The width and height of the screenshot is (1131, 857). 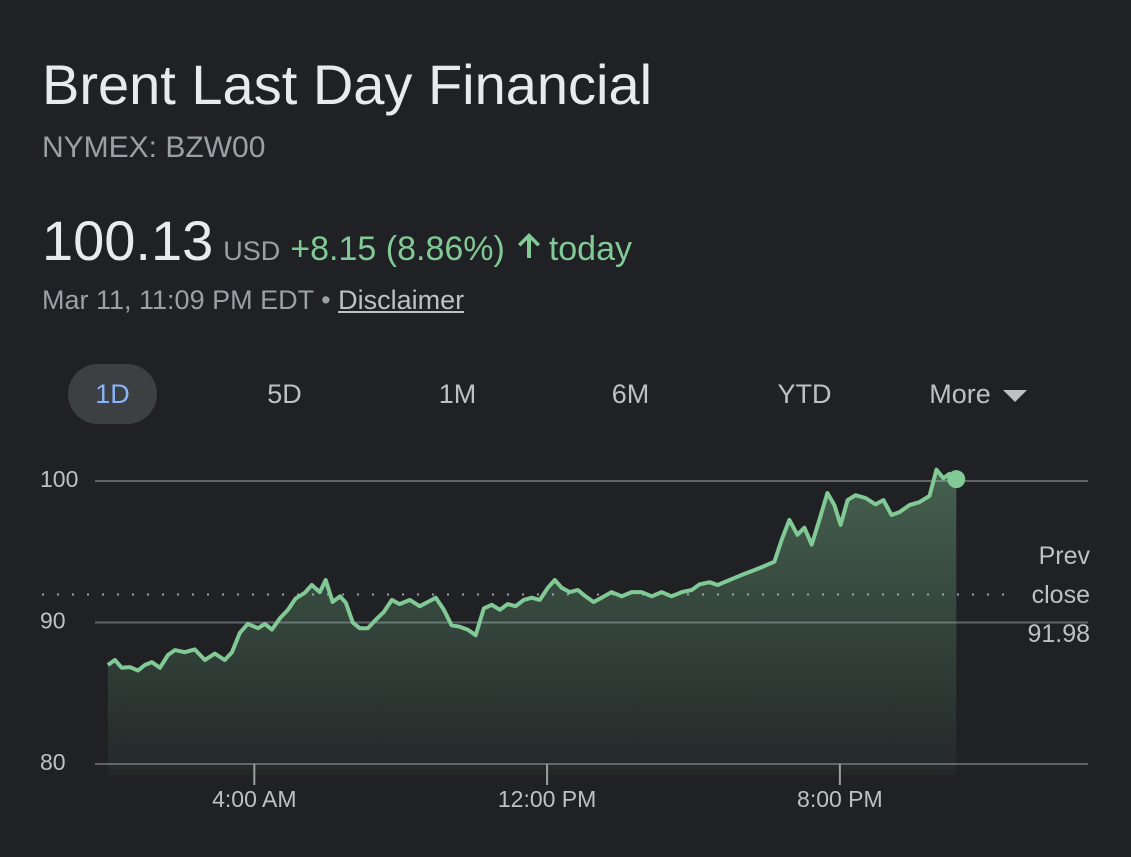 I want to click on range-tab: 5D, so click(x=284, y=394).